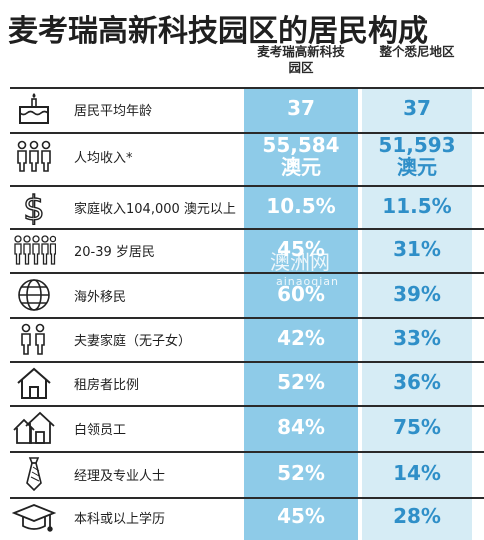  Describe the element at coordinates (417, 382) in the screenshot. I see `value-sydney: 36%` at that location.